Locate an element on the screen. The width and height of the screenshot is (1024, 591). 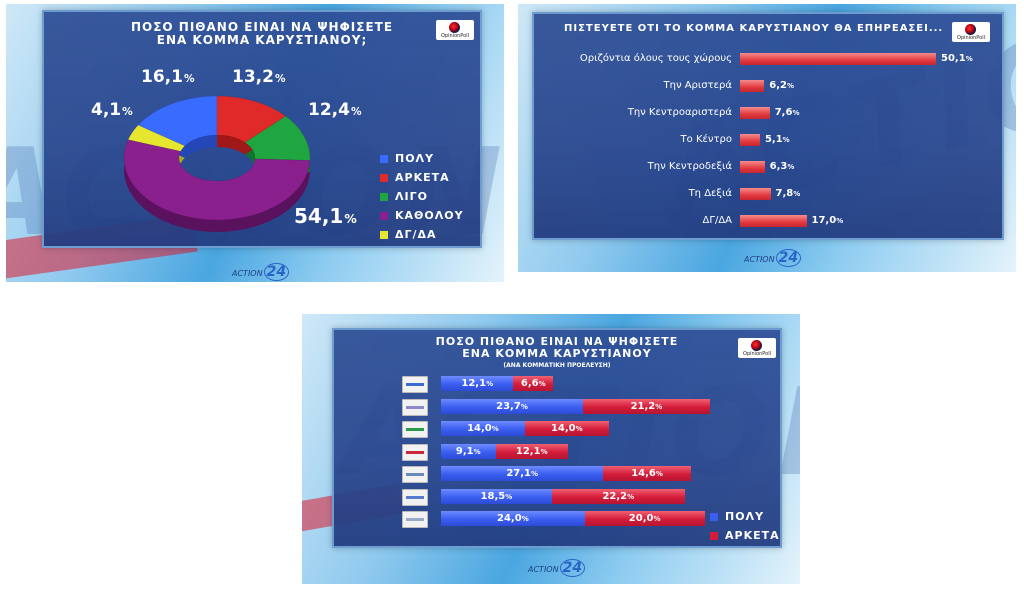
donut-chart is located at coordinates (217, 163).